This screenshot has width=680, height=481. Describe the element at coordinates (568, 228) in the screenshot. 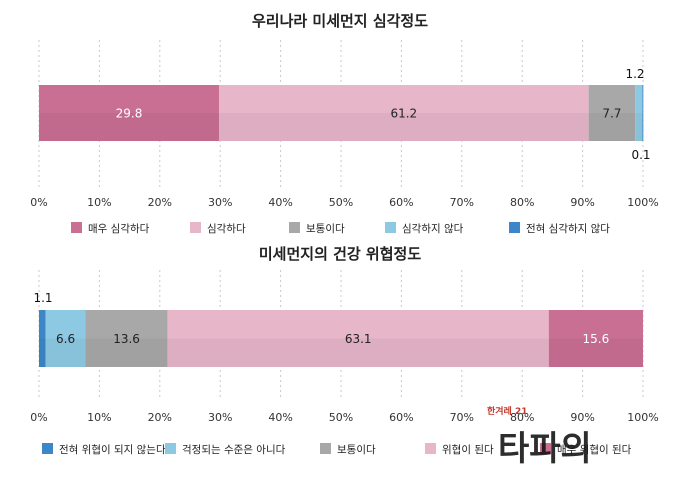

I see `legend-label: 전혀 심각하지 않다` at that location.